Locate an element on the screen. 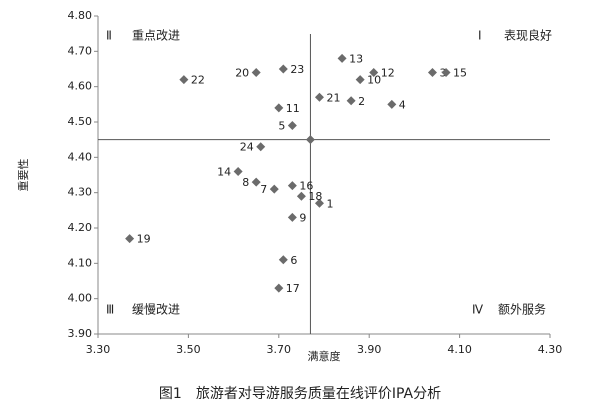 The height and width of the screenshot is (414, 600). y-tick-label: 4.60 is located at coordinates (80, 86).